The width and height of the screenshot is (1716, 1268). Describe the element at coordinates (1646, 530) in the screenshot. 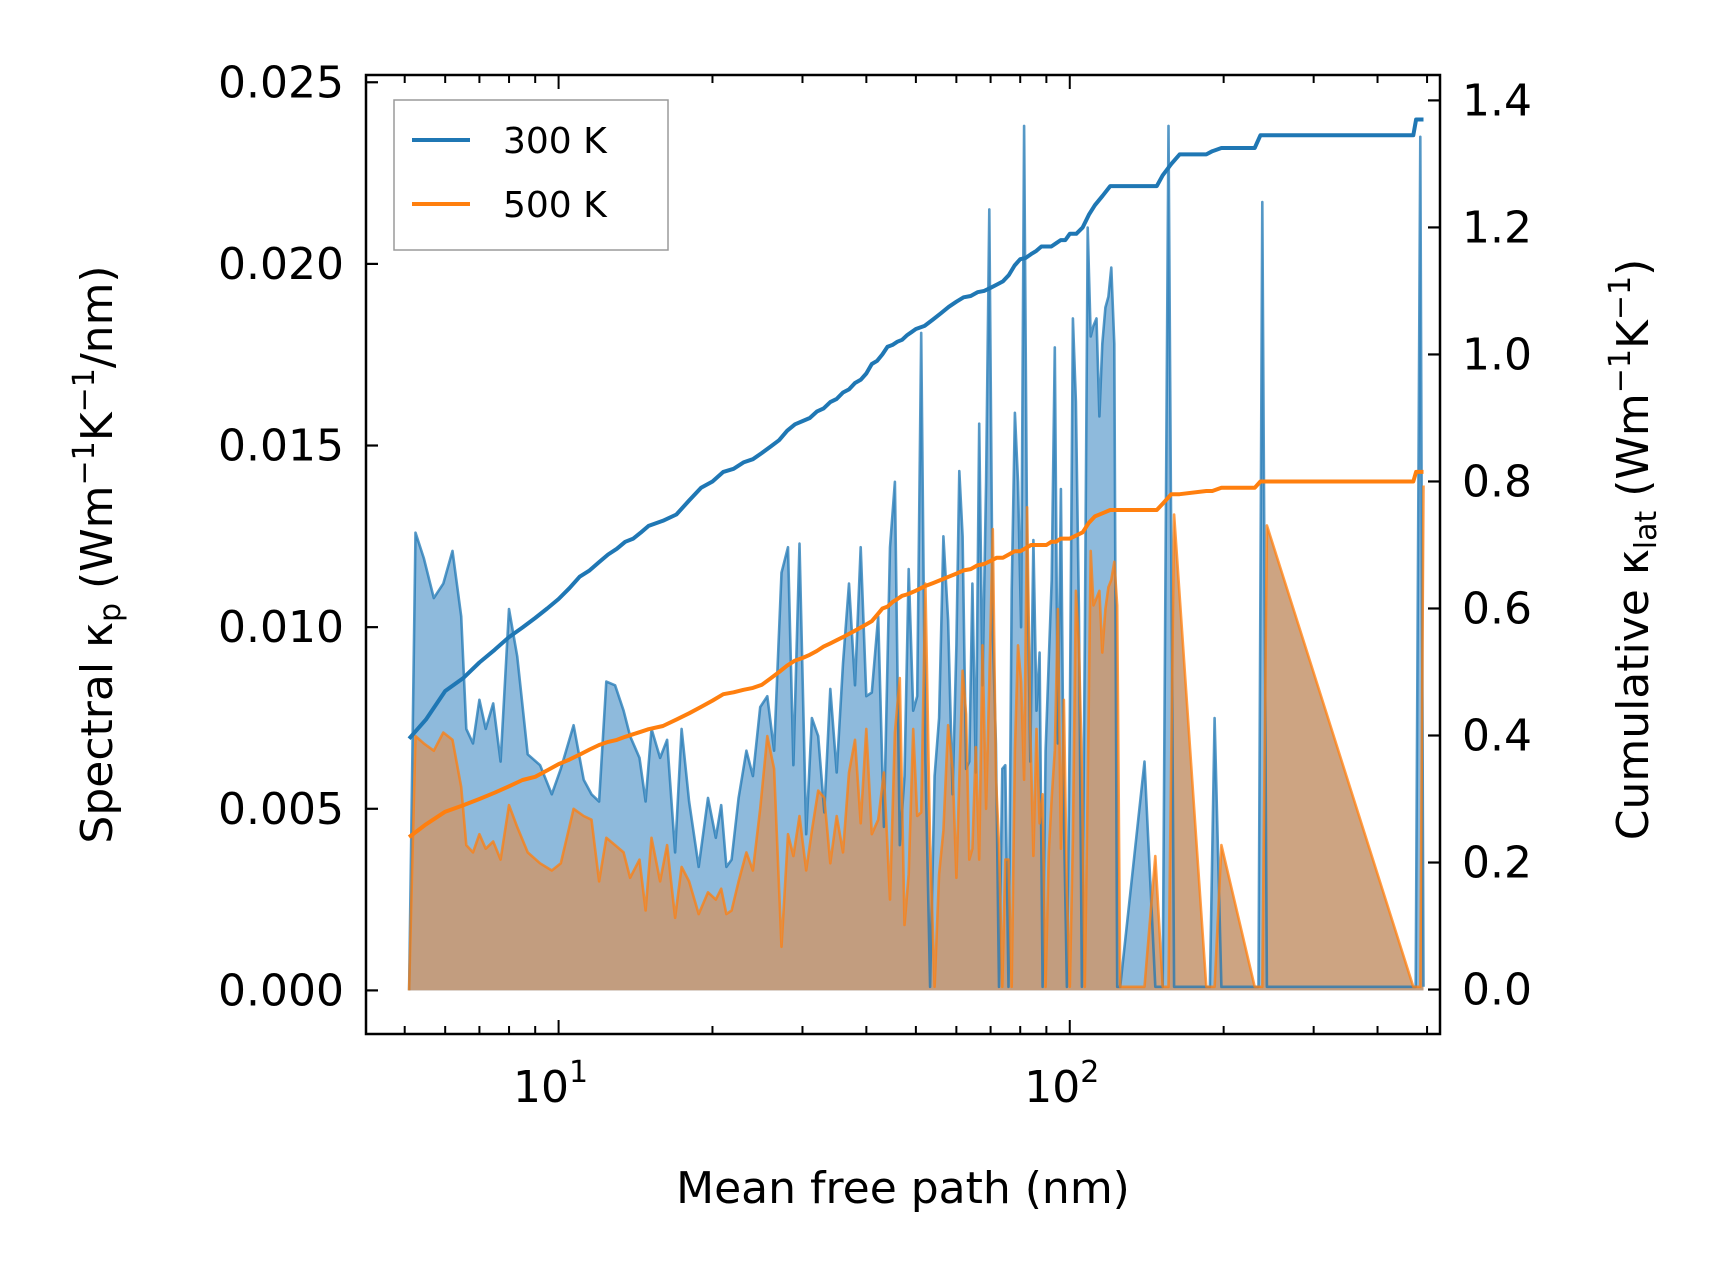

I see `right-y-sub: lat` at that location.